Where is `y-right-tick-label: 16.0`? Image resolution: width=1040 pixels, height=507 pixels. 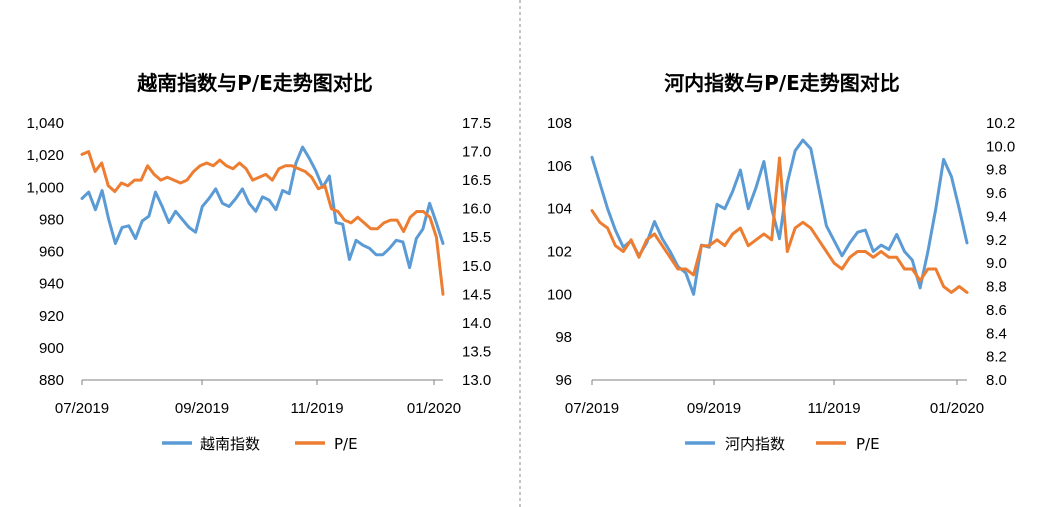 y-right-tick-label: 16.0 is located at coordinates (476, 209).